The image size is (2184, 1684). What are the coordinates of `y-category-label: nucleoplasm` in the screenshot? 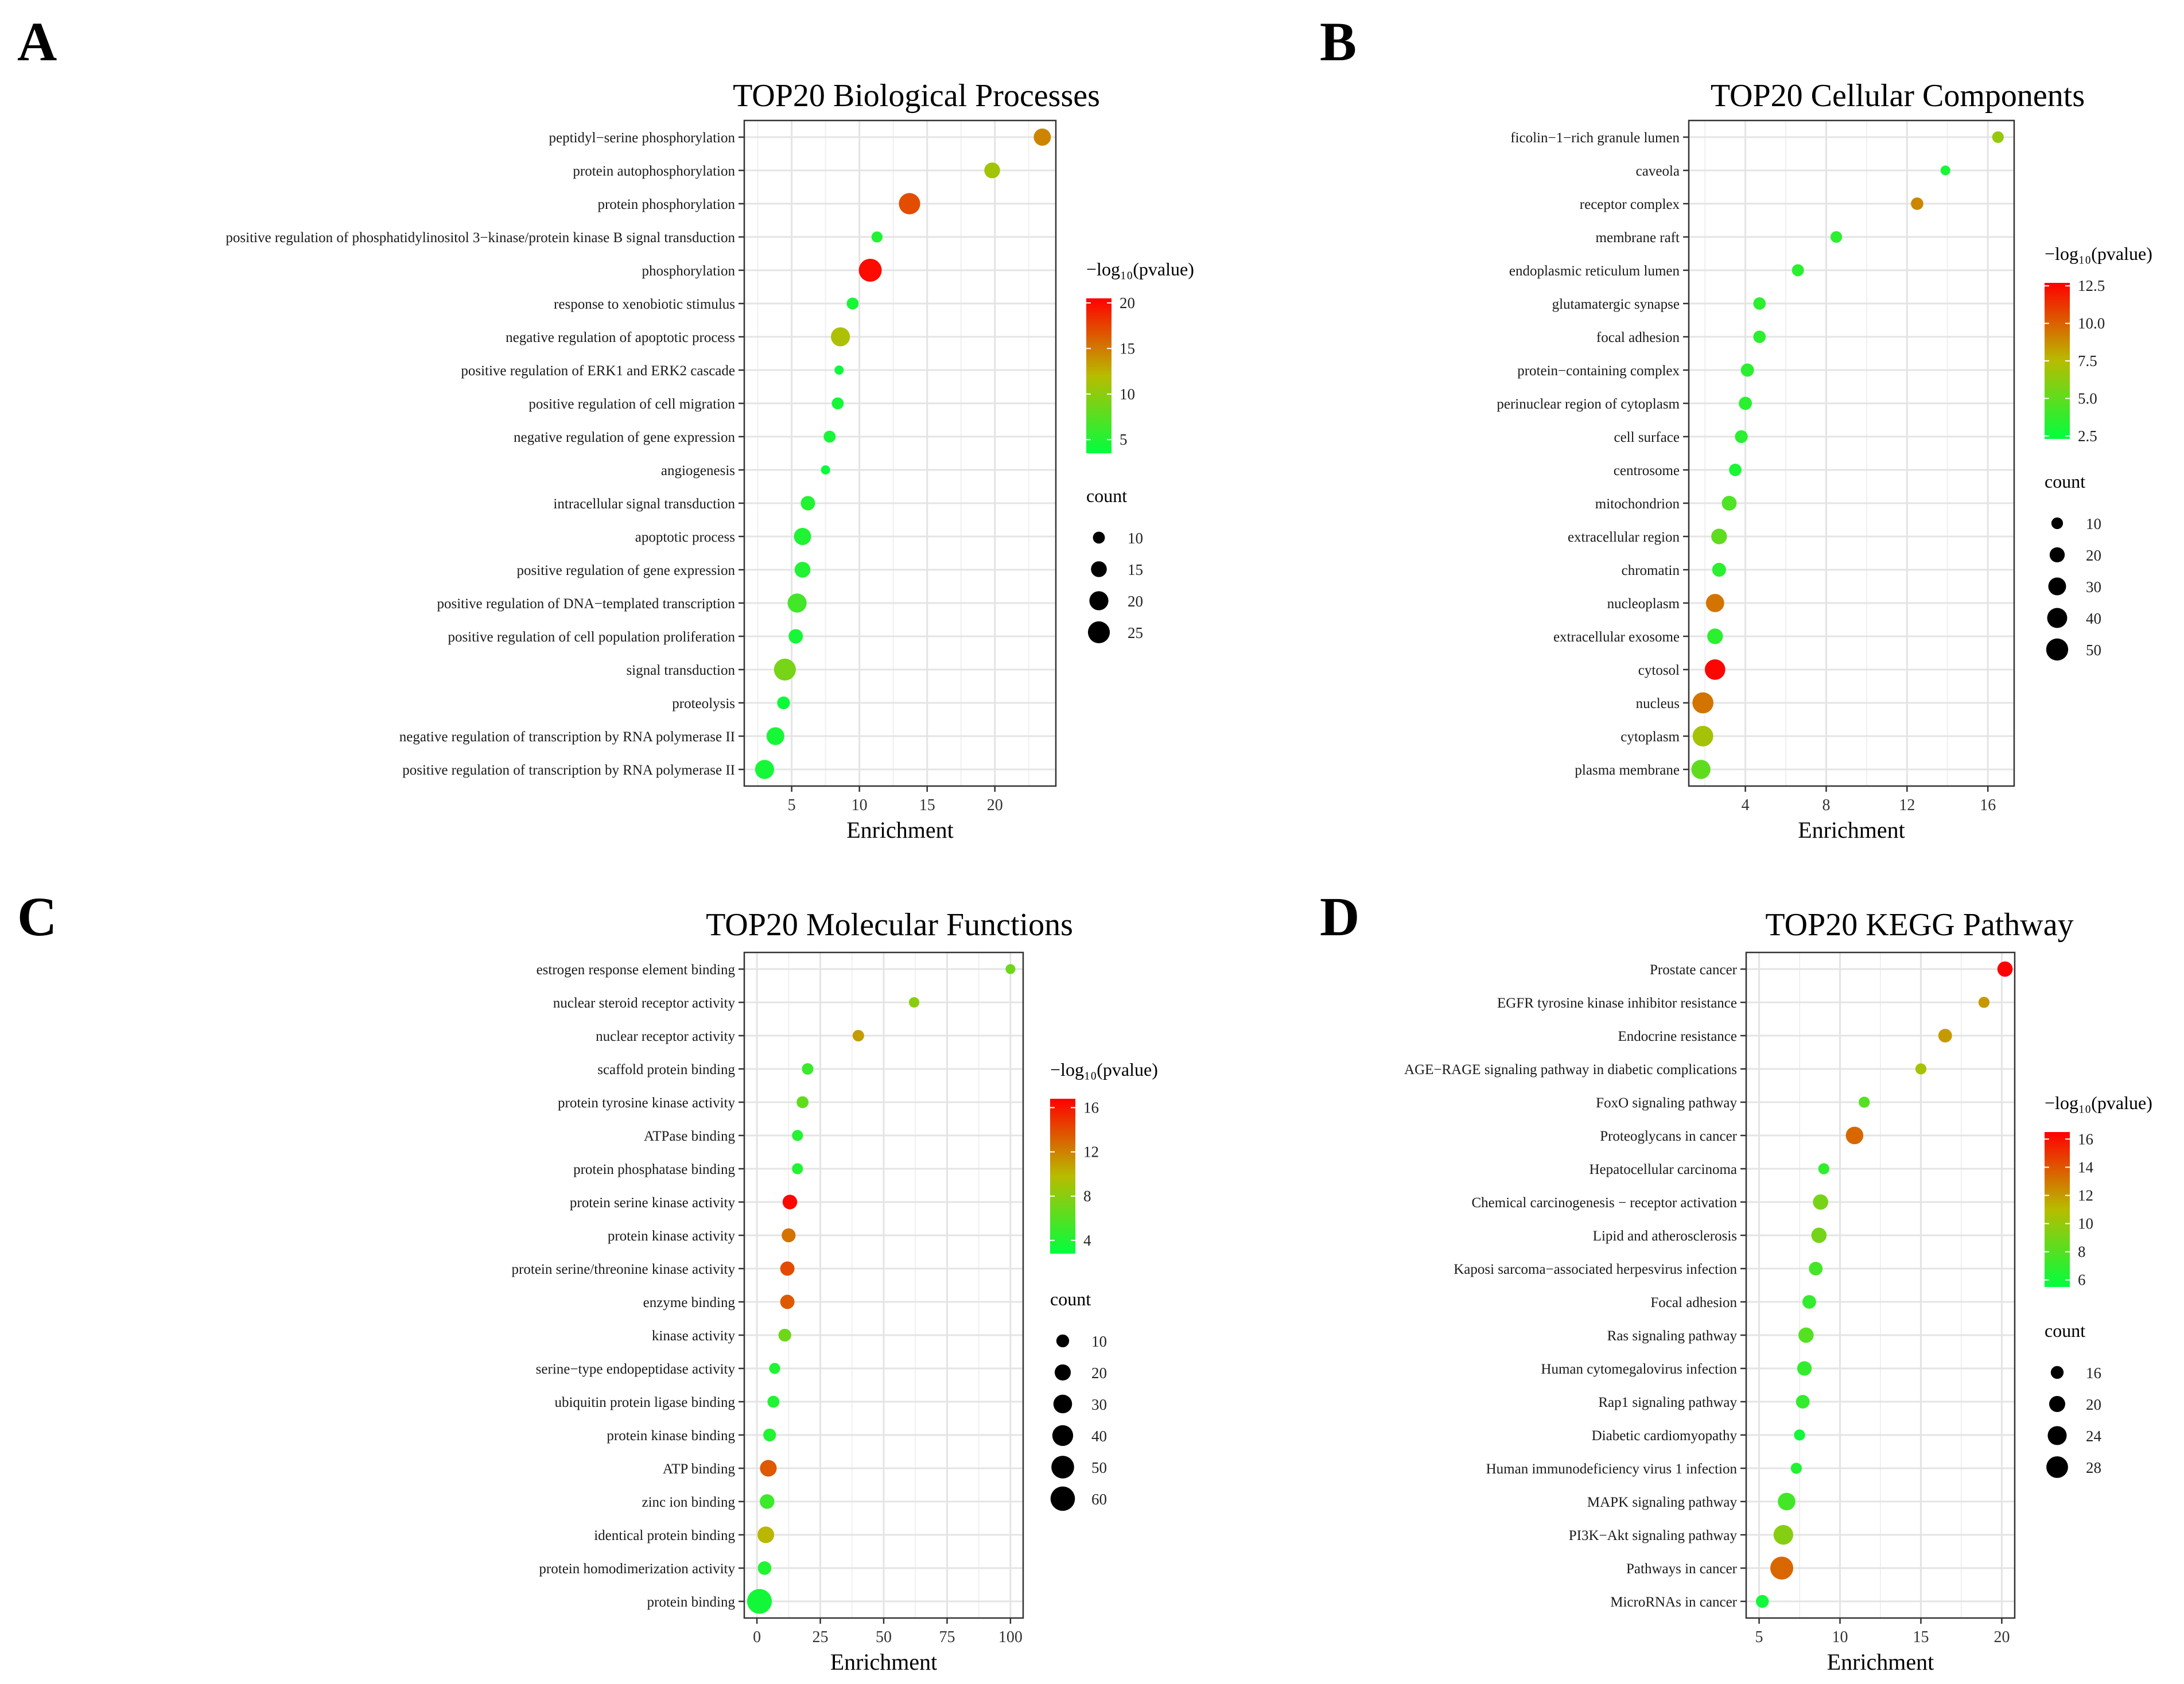 It's located at (1644, 604).